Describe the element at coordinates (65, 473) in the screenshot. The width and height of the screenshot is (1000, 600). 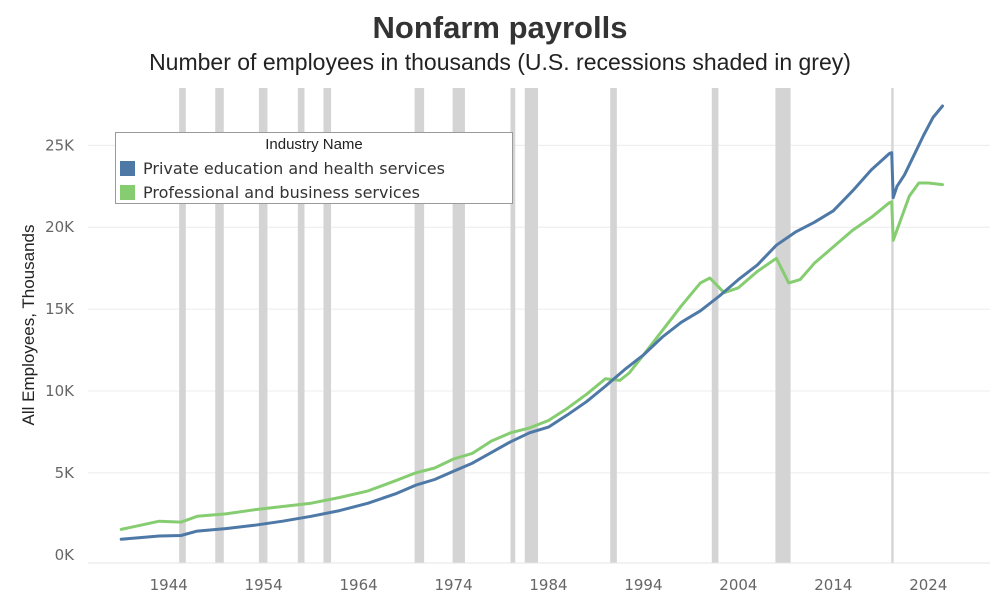
I see `y-tick-label: 5K` at that location.